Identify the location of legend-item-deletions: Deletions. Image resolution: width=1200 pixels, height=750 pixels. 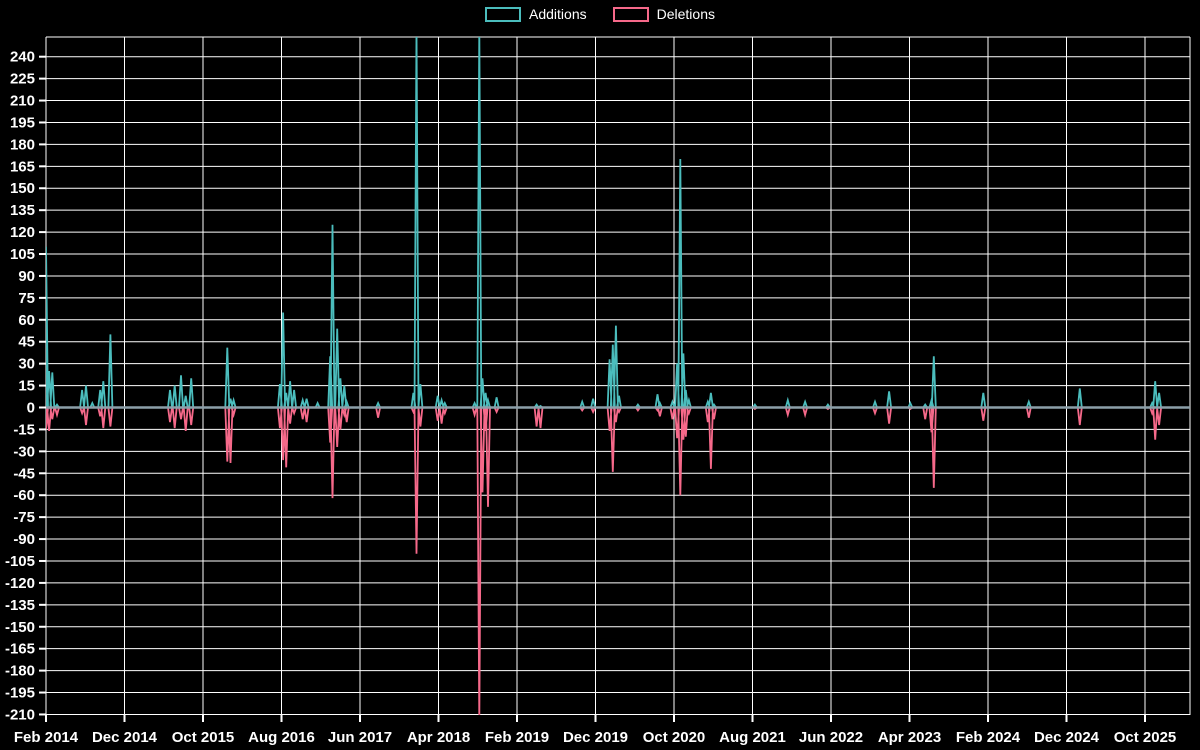
(663, 14).